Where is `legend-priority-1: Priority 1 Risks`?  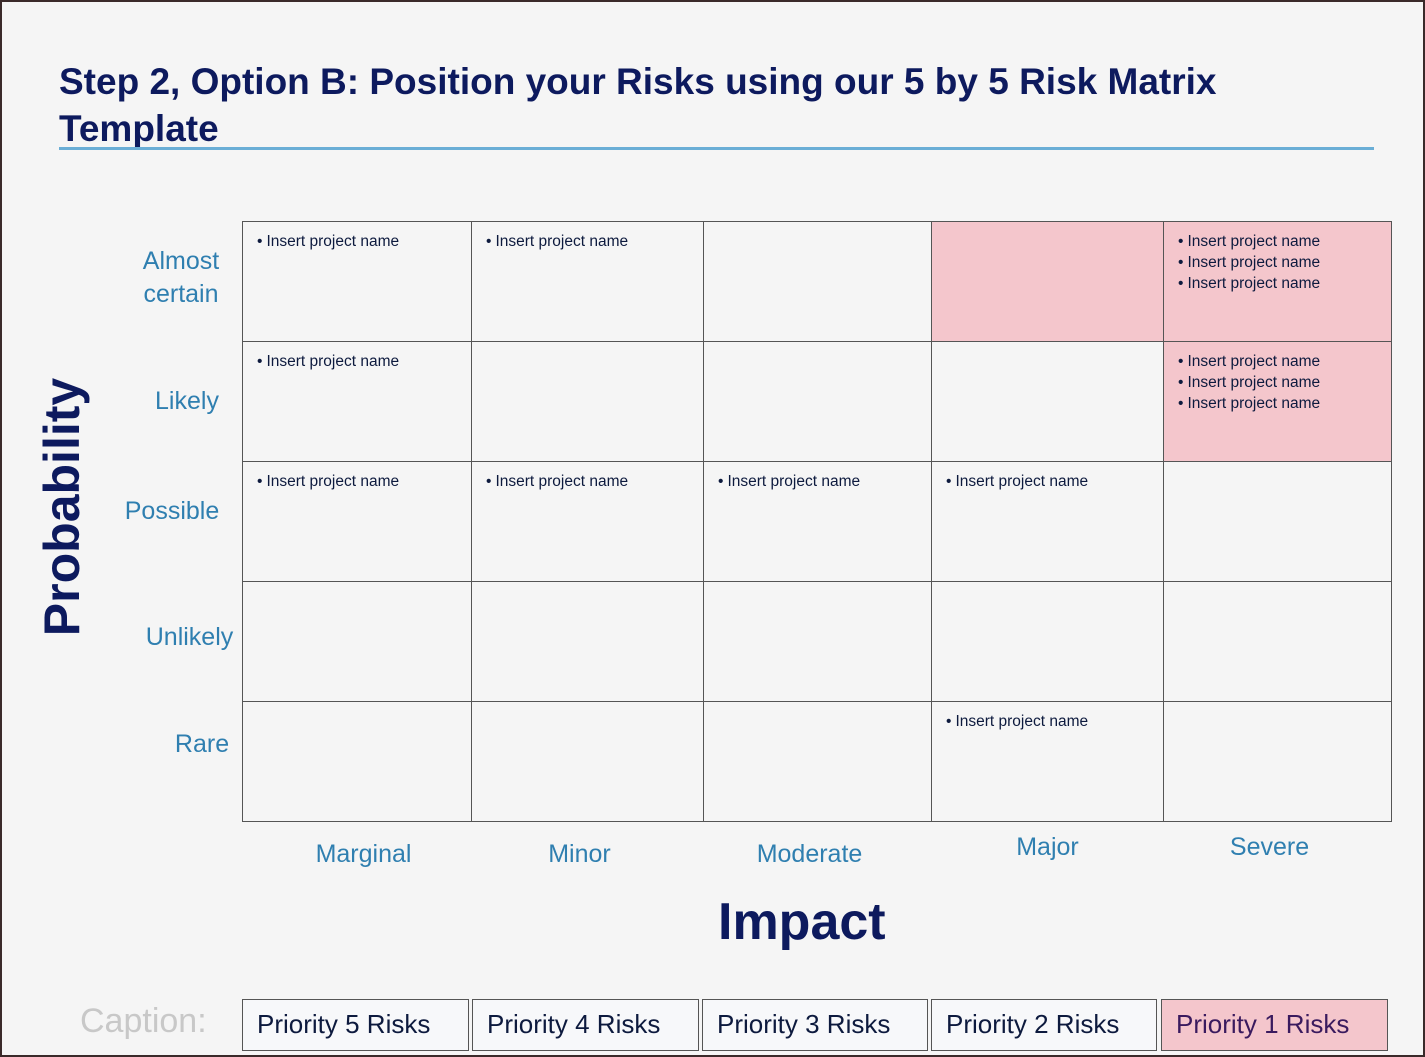
legend-priority-1: Priority 1 Risks is located at coordinates (1274, 1025).